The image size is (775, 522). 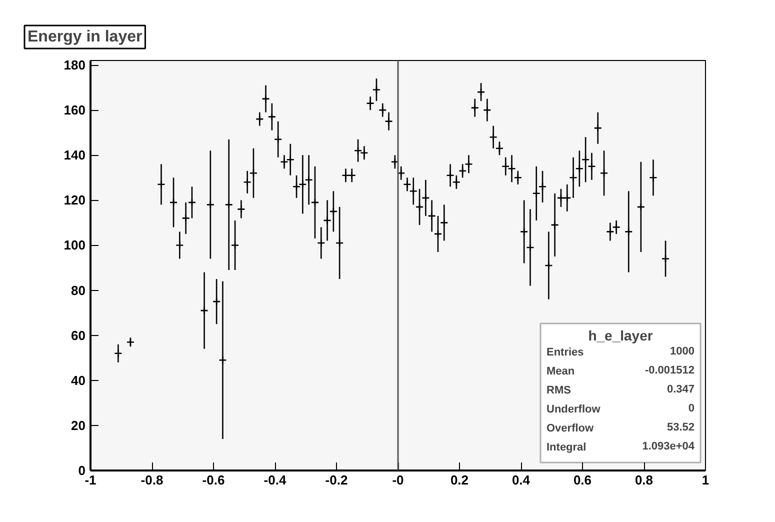 I want to click on y-tick-label: 160, so click(x=75, y=110).